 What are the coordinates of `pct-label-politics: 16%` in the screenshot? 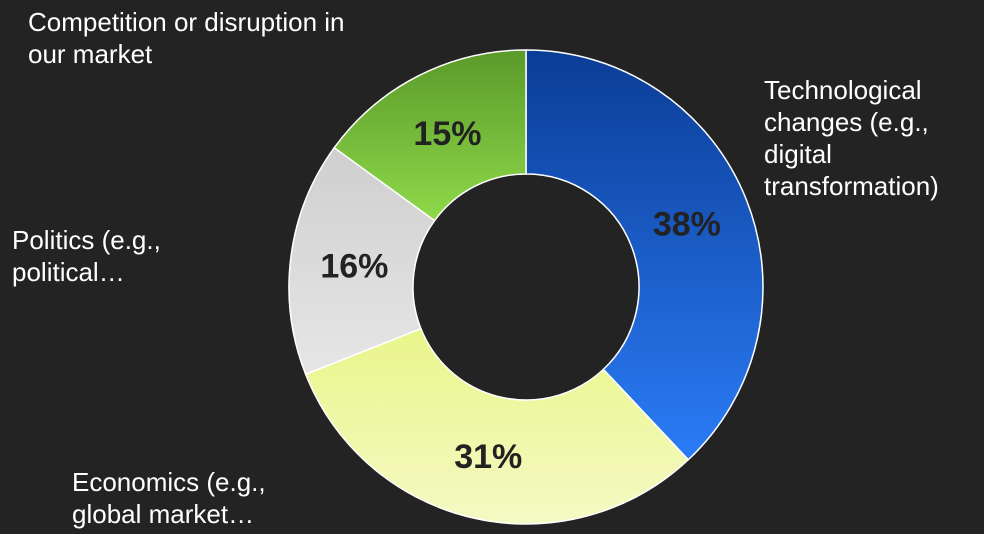 It's located at (354, 266).